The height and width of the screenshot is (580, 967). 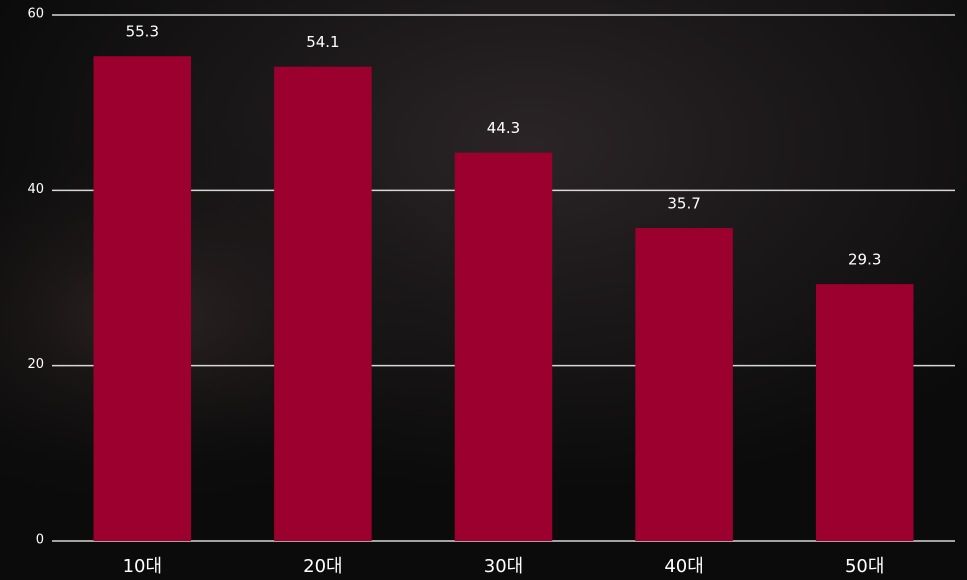 I want to click on value-label: 44.3, so click(x=503, y=128).